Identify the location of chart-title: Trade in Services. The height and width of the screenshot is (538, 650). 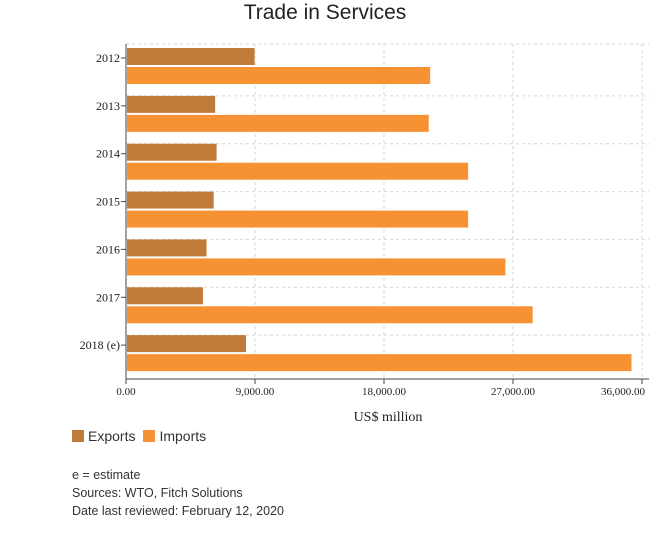
(325, 12).